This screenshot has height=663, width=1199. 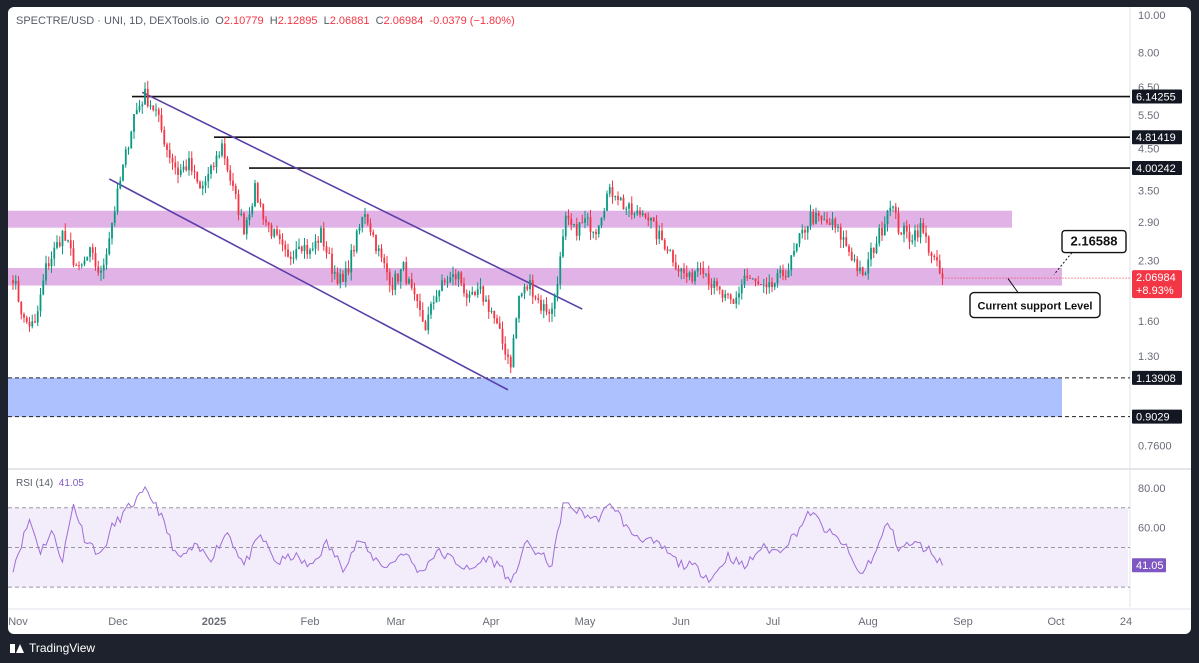 I want to click on rsi-title: RSI (14) 41.05, so click(x=50, y=483).